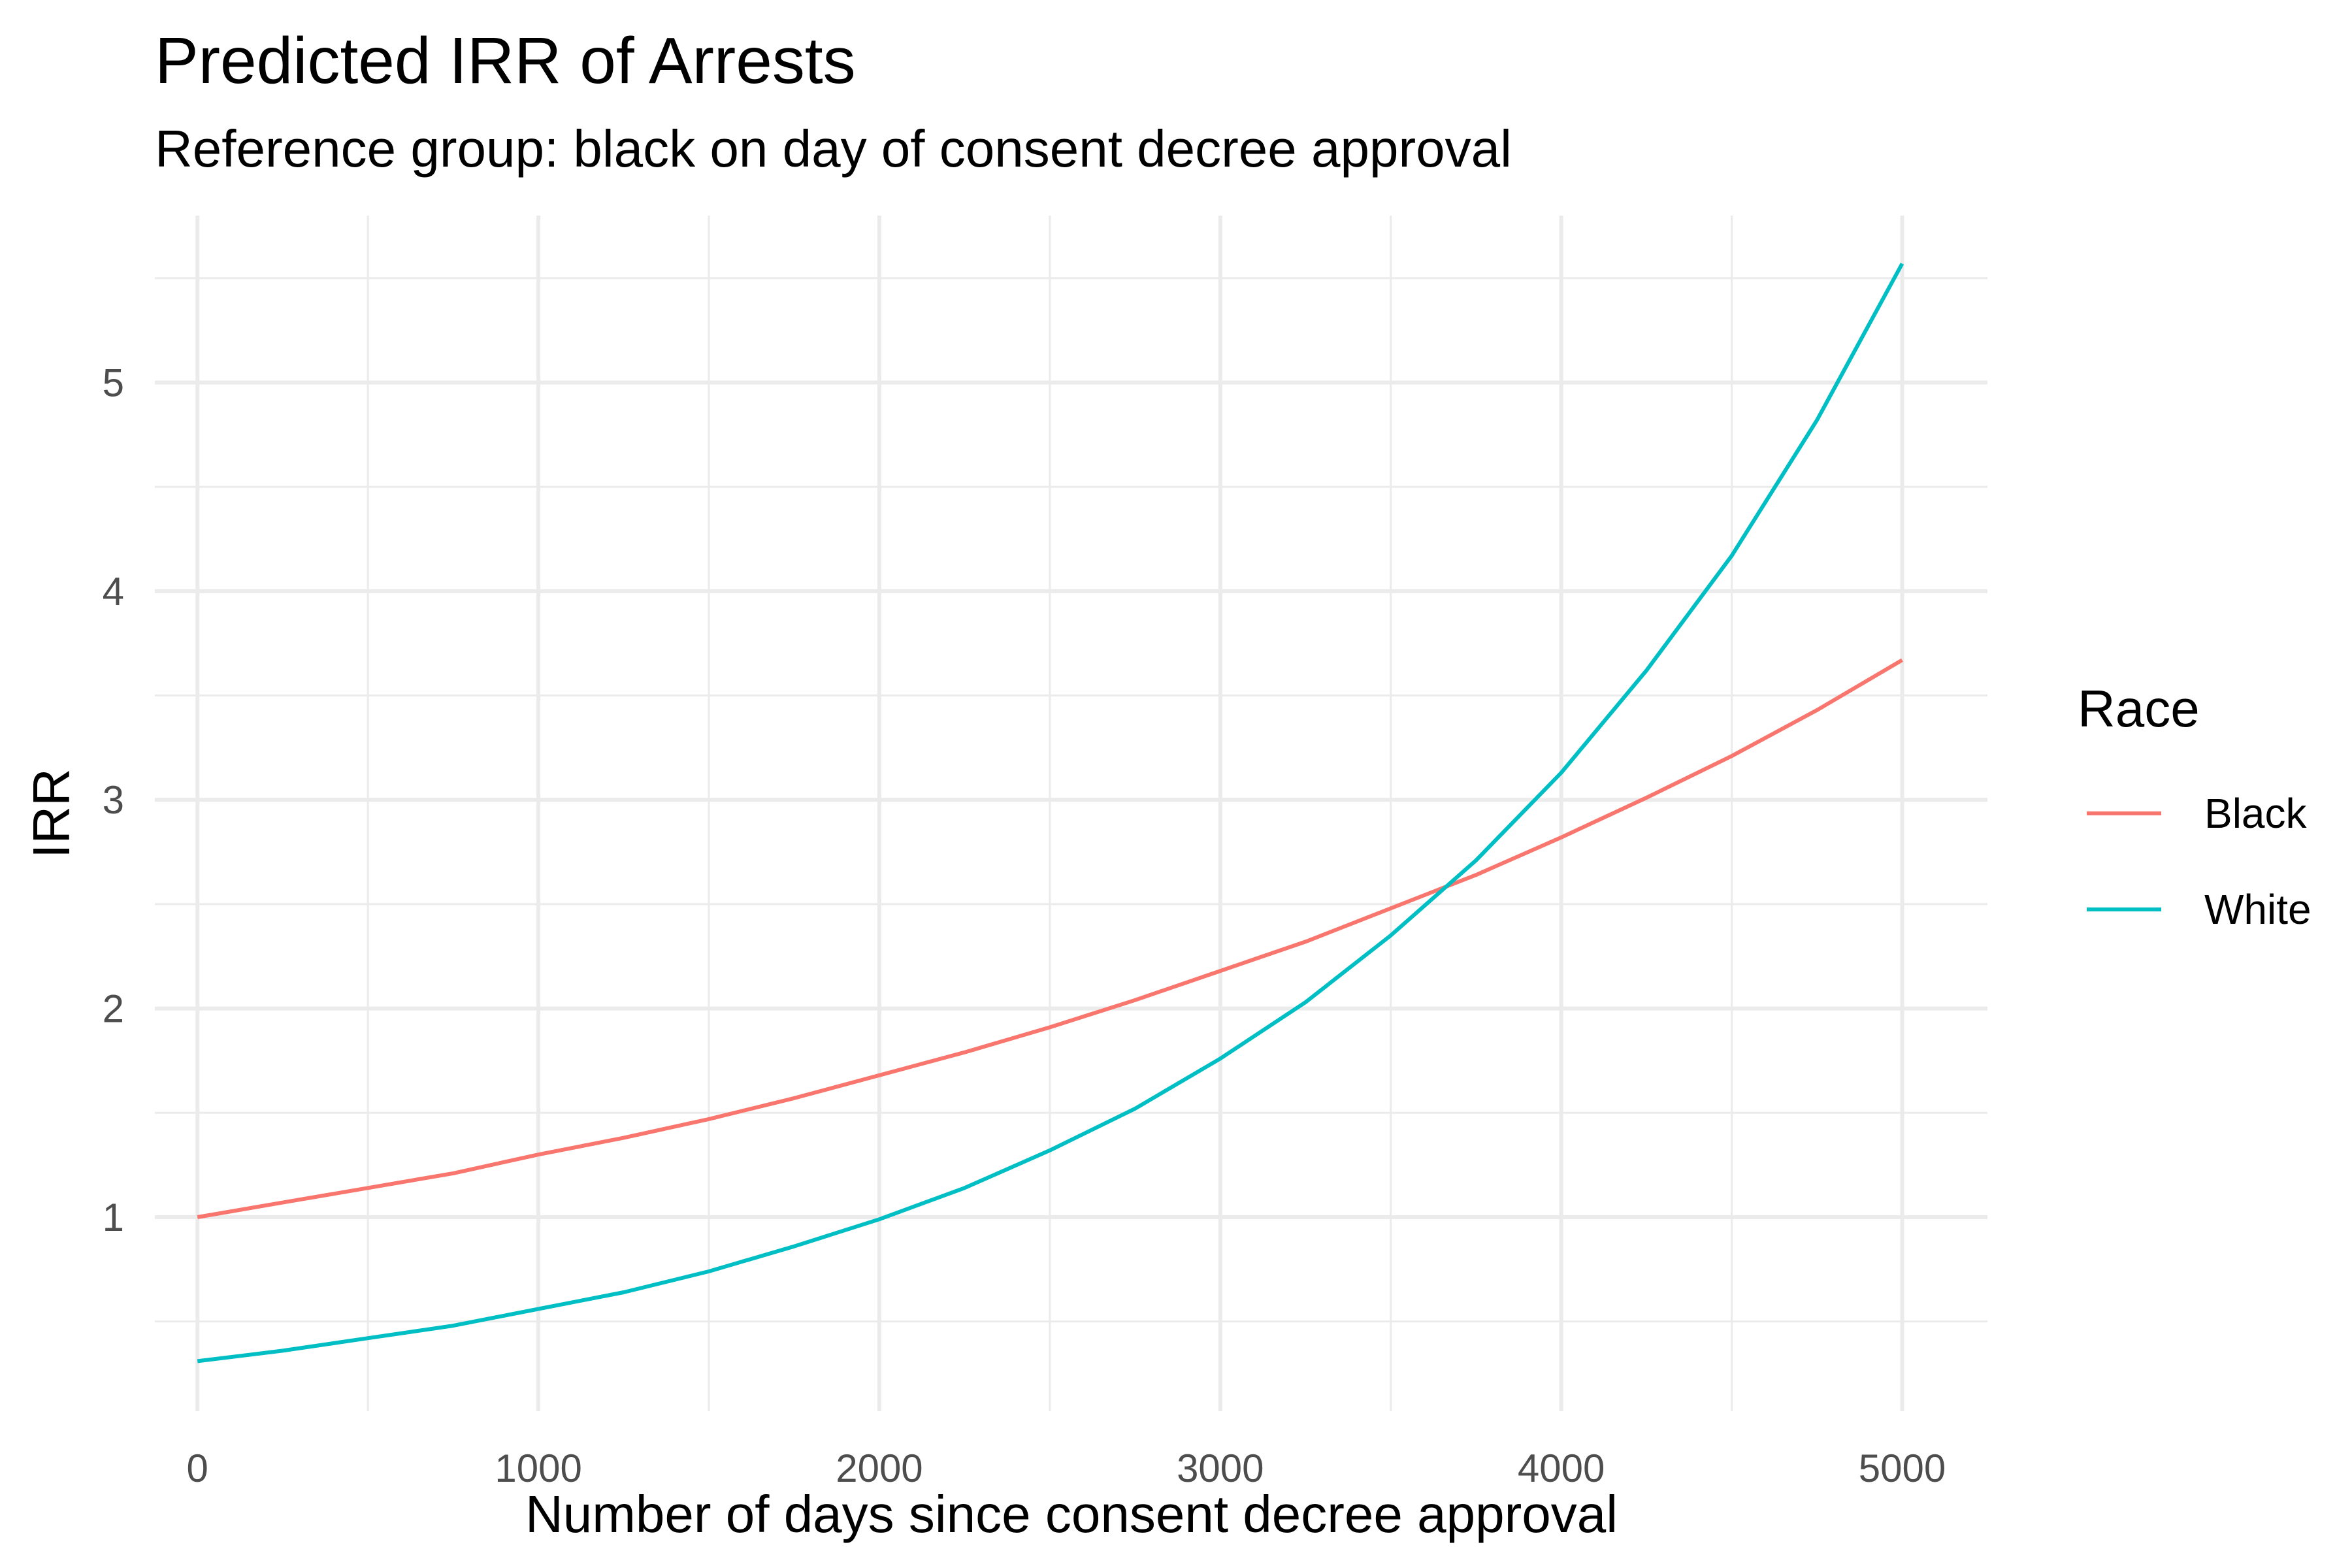 This screenshot has height=1568, width=2352. What do you see at coordinates (505, 60) in the screenshot?
I see `chart-title: Predicted IRR of Arrests` at bounding box center [505, 60].